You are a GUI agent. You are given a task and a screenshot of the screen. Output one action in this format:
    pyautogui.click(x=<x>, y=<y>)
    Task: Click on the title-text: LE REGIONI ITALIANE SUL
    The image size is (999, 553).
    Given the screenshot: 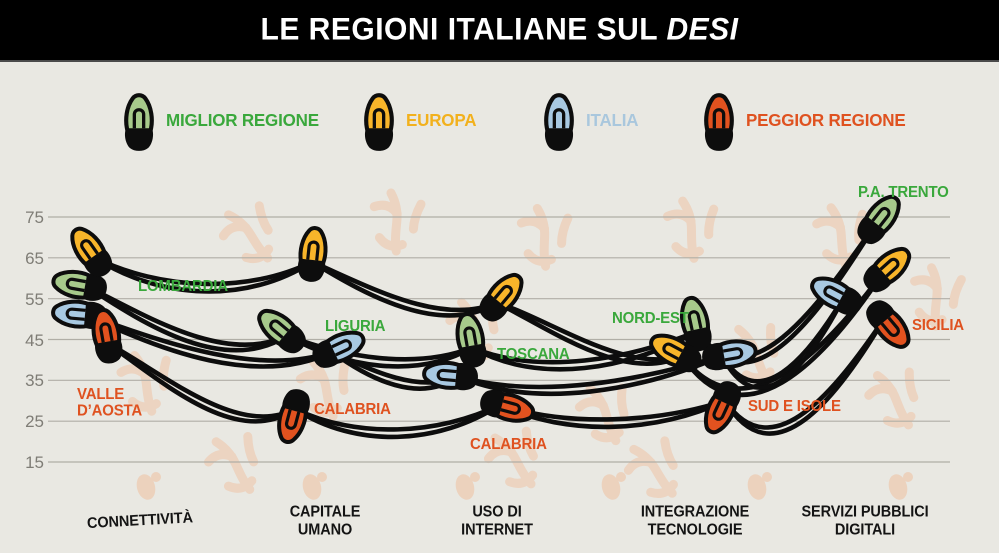 What is the action you would take?
    pyautogui.click(x=463, y=29)
    